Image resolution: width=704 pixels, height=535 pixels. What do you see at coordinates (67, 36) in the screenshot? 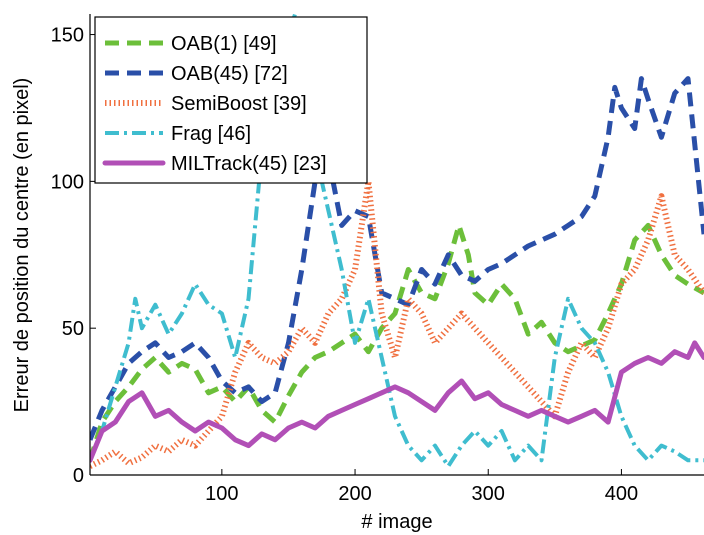
I see `y-tick-label: 150` at bounding box center [67, 36].